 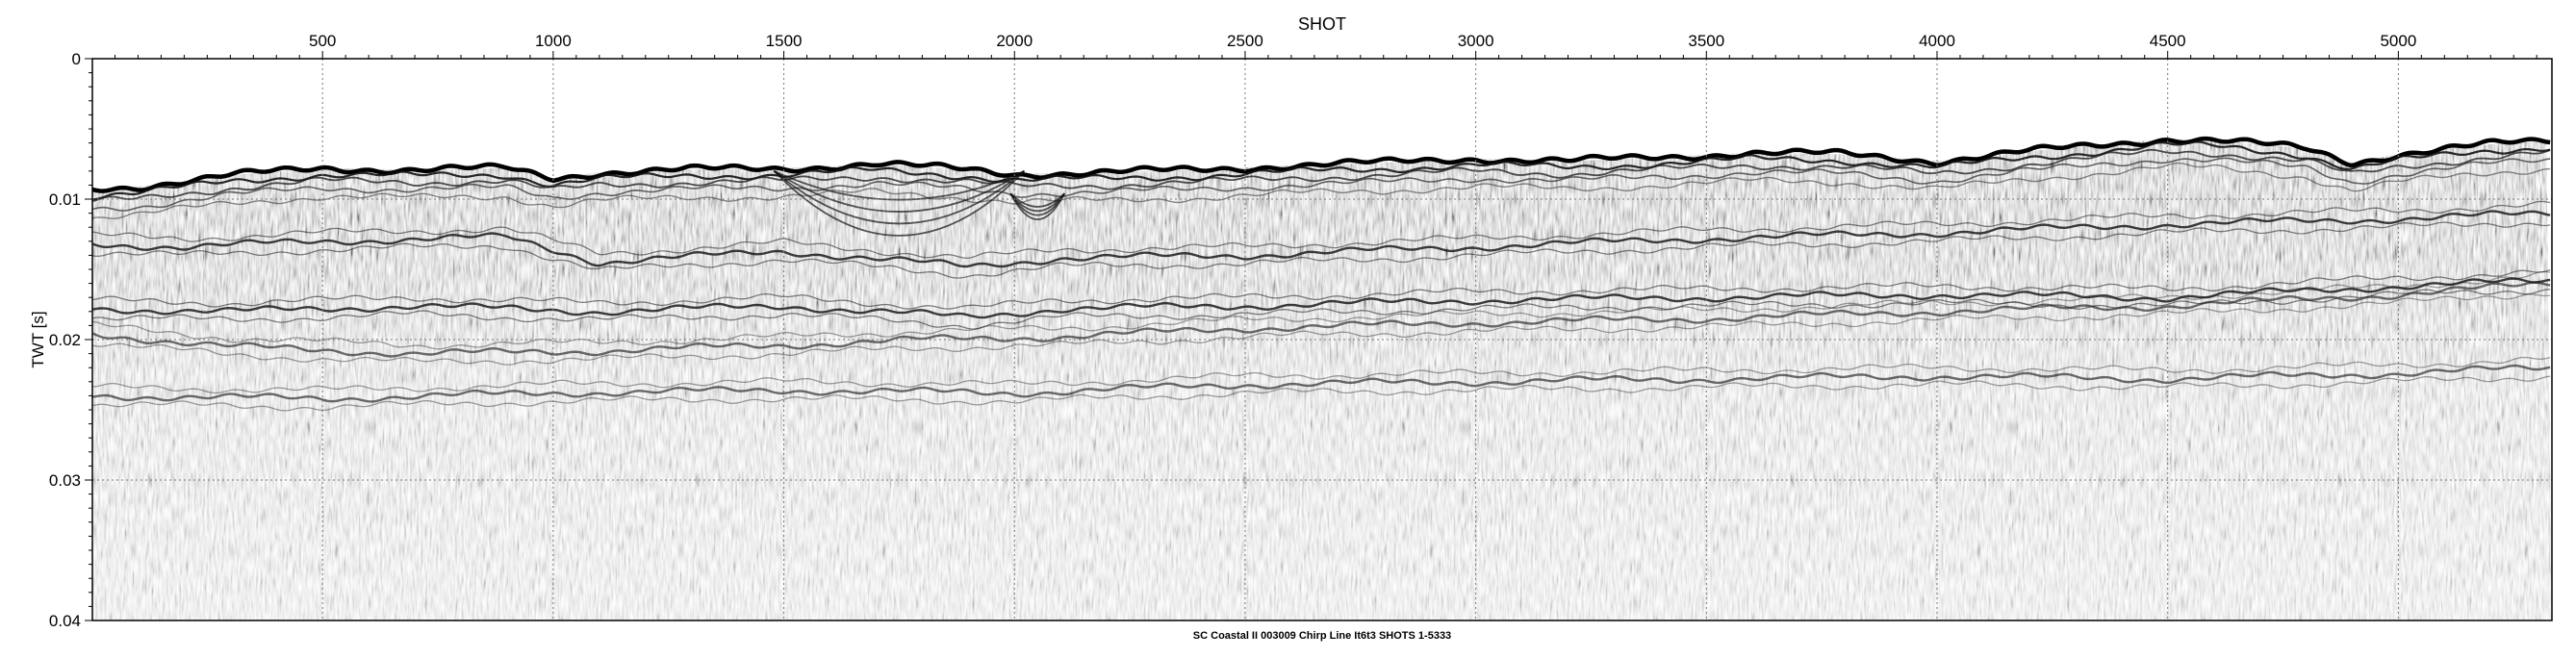 What do you see at coordinates (65, 480) in the screenshot?
I see `y-tick-label: 0.03` at bounding box center [65, 480].